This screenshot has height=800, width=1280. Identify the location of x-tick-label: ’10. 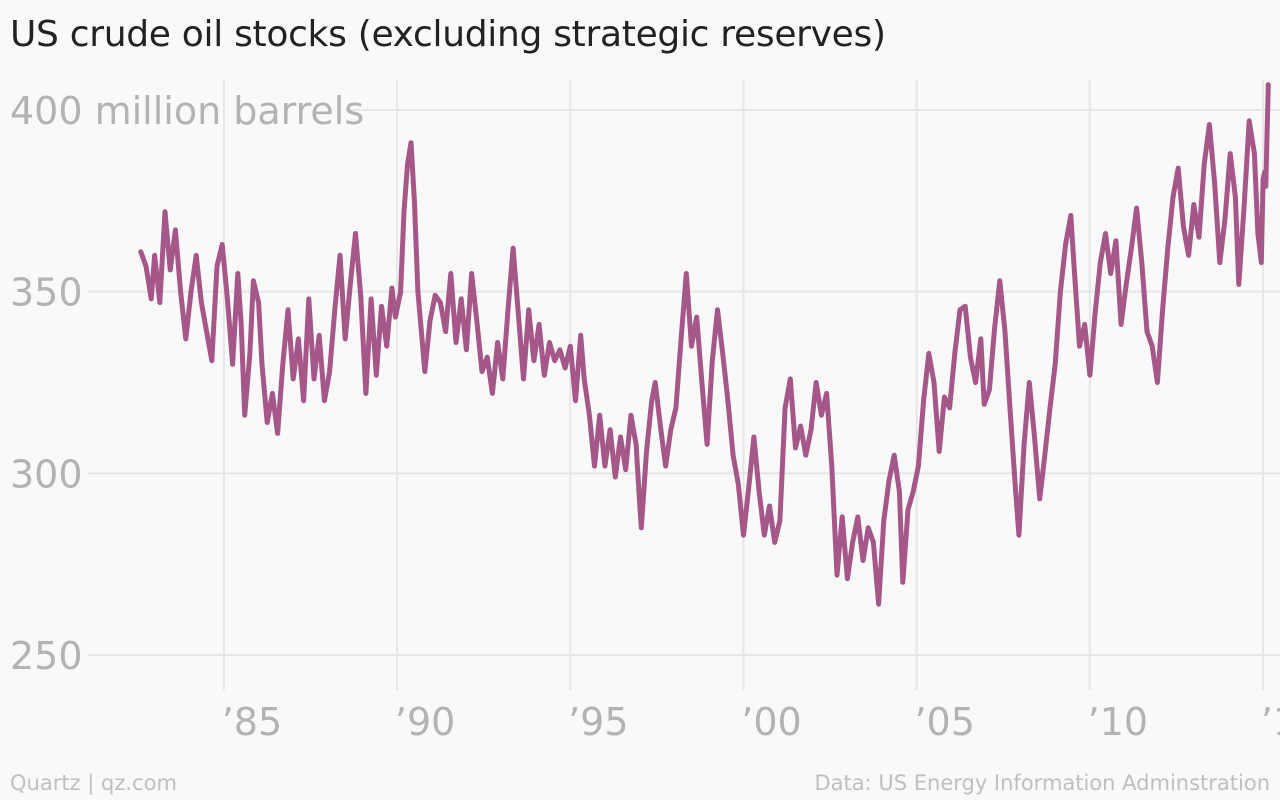
(1118, 722).